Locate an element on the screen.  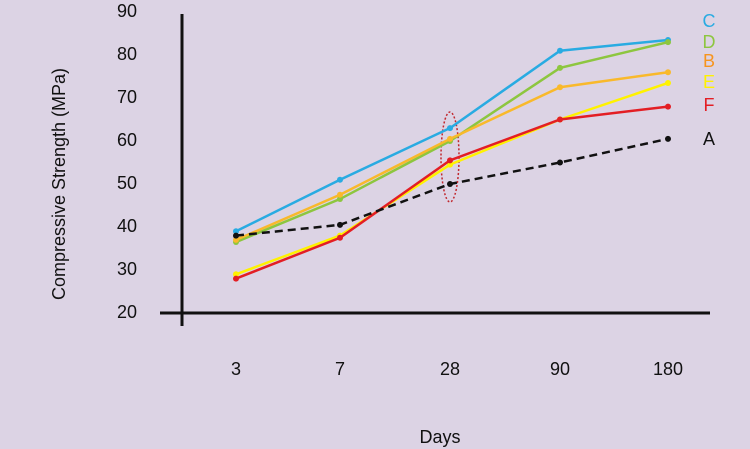
y-tick-label: 30 is located at coordinates (127, 269).